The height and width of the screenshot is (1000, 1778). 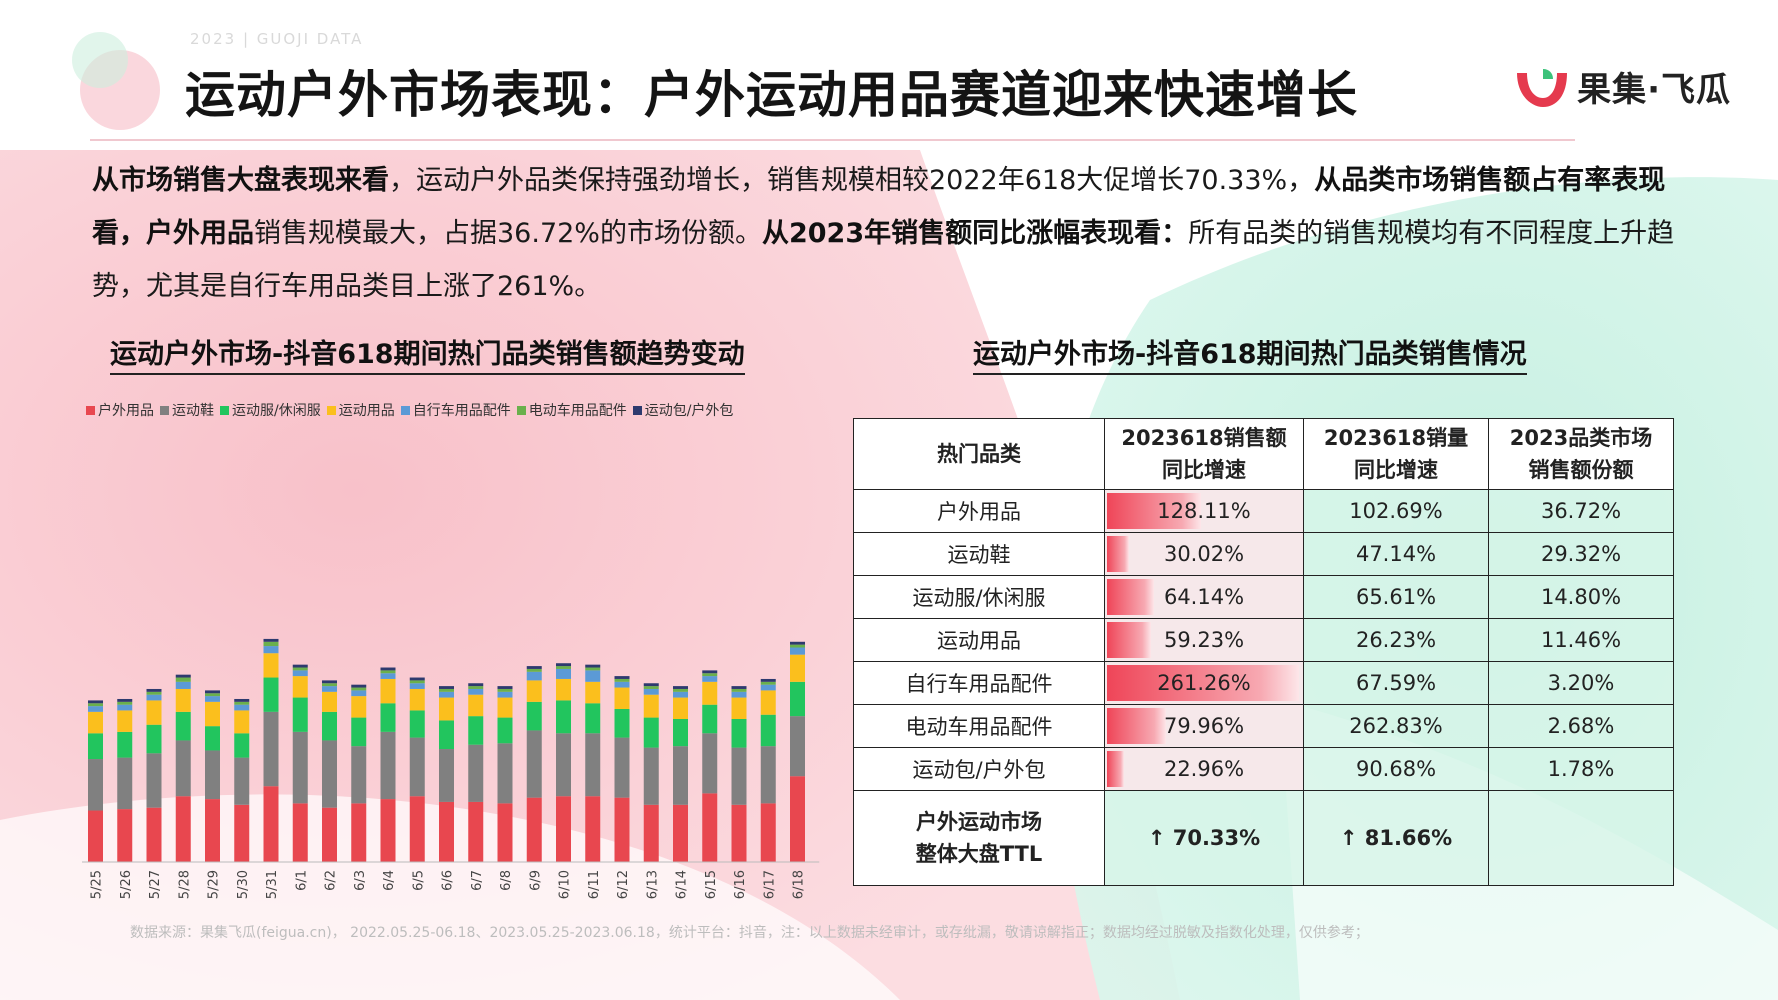 I want to click on share-cell: 11.46%, so click(x=1581, y=640).